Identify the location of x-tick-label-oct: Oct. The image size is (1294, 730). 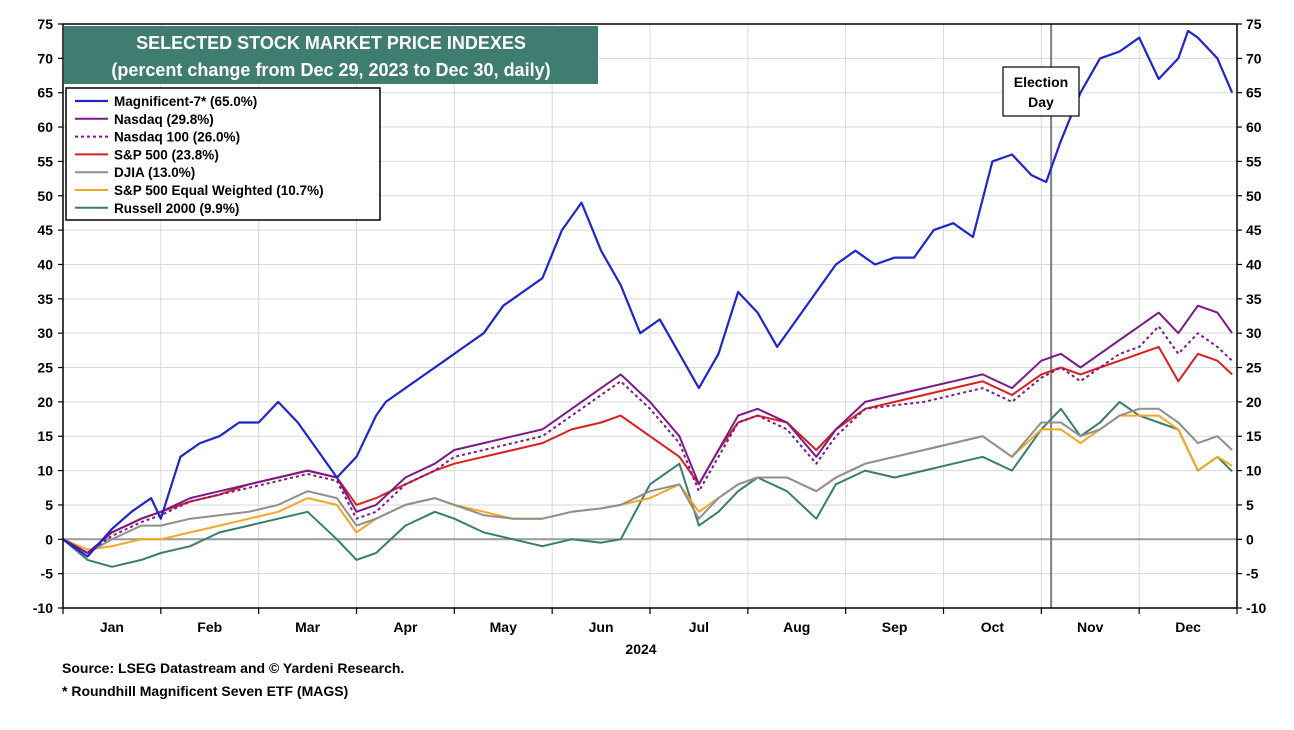
(993, 627).